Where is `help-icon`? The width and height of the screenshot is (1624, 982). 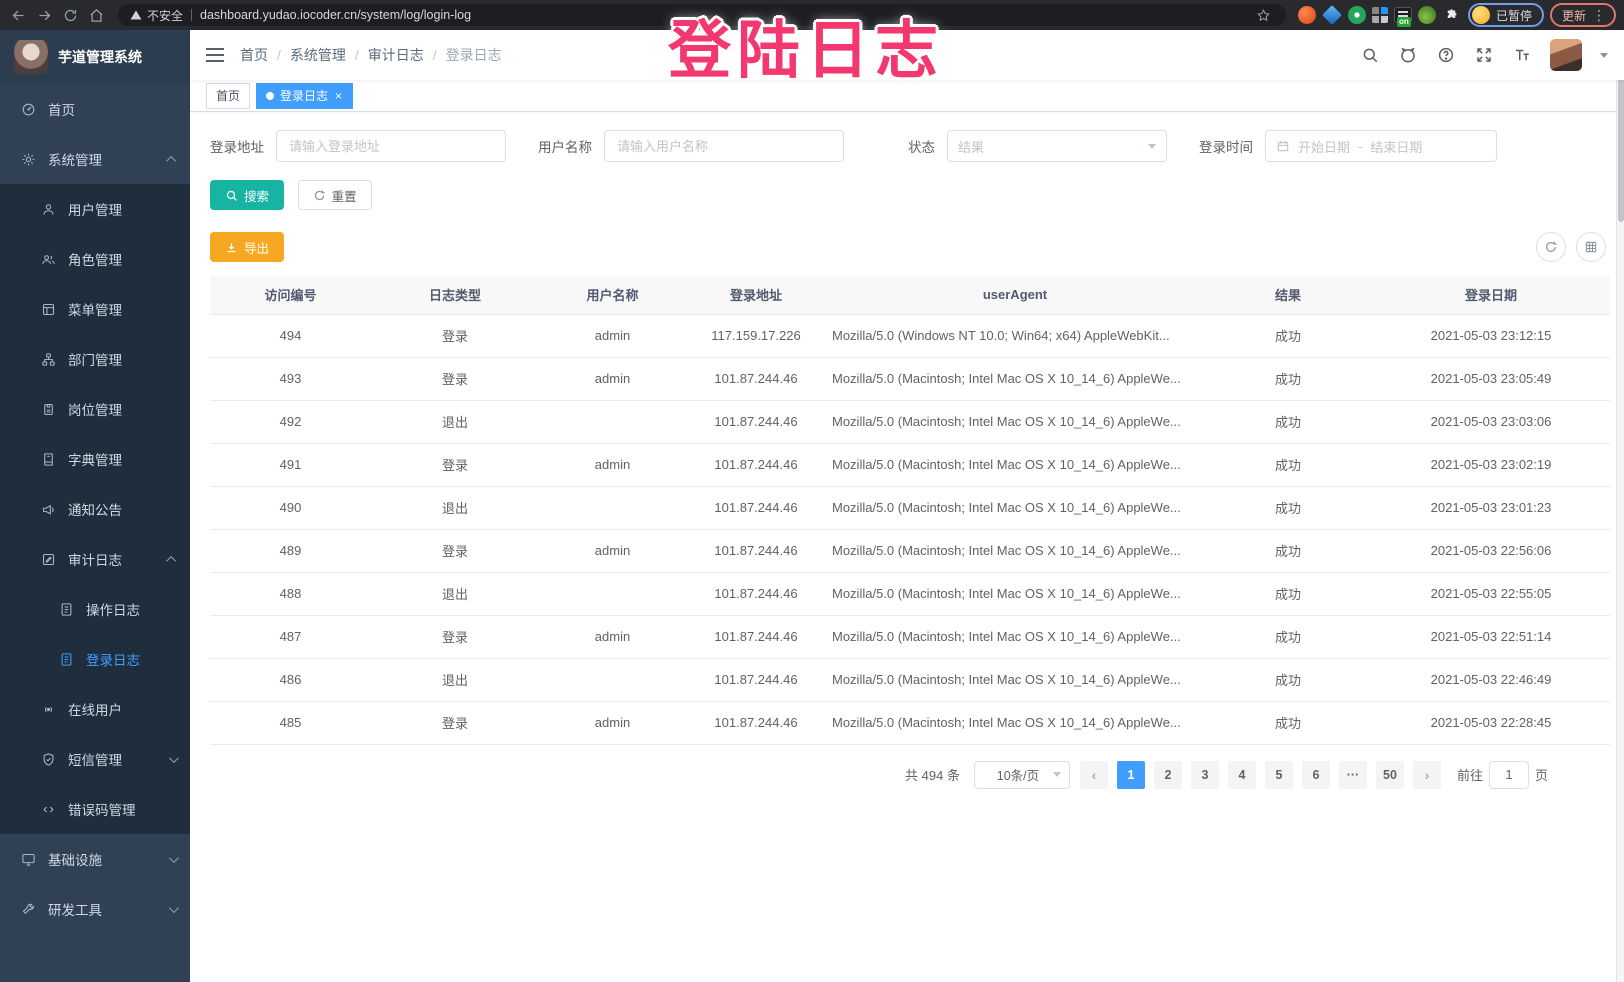
help-icon is located at coordinates (1446, 55).